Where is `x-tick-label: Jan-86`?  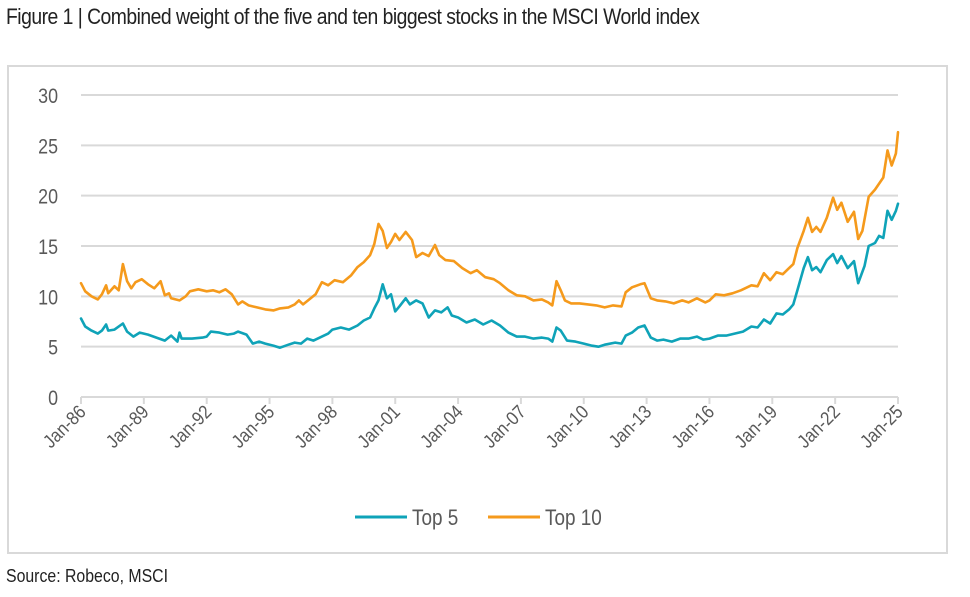 x-tick-label: Jan-86 is located at coordinates (64, 426).